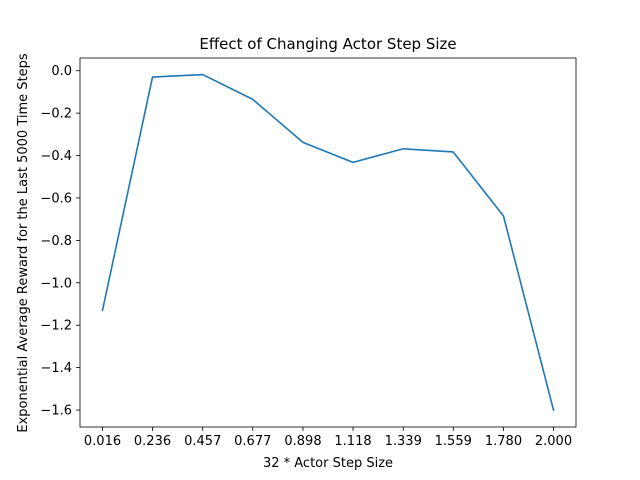  Describe the element at coordinates (328, 463) in the screenshot. I see `x-axis-title: 32 * Actor Step Size` at that location.